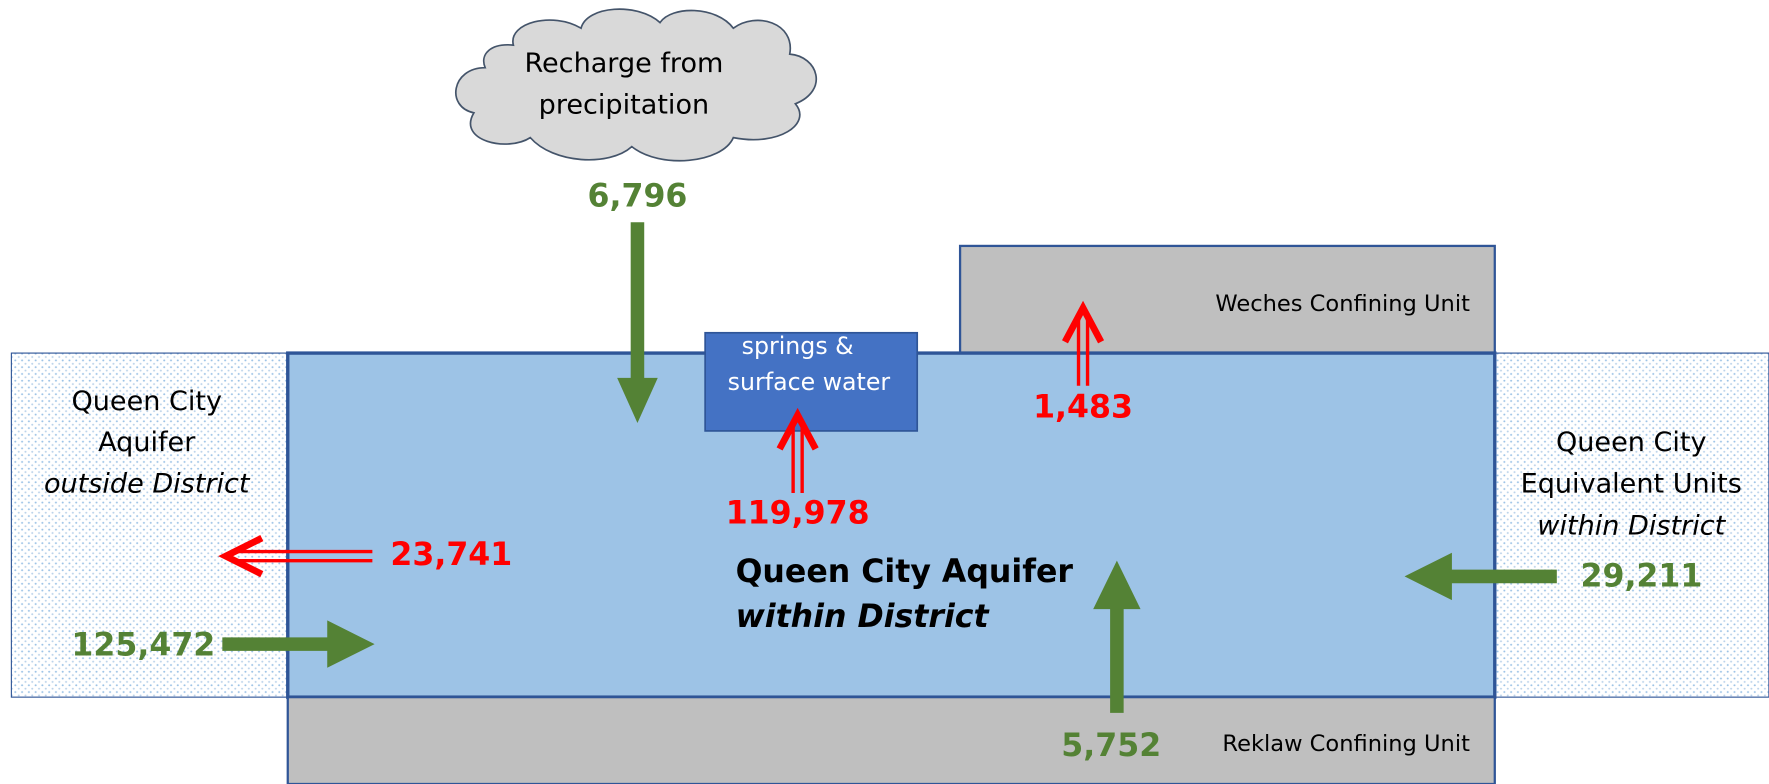 This screenshot has width=1769, height=784. What do you see at coordinates (298, 644) in the screenshot?
I see `arrow-inflow-outside` at bounding box center [298, 644].